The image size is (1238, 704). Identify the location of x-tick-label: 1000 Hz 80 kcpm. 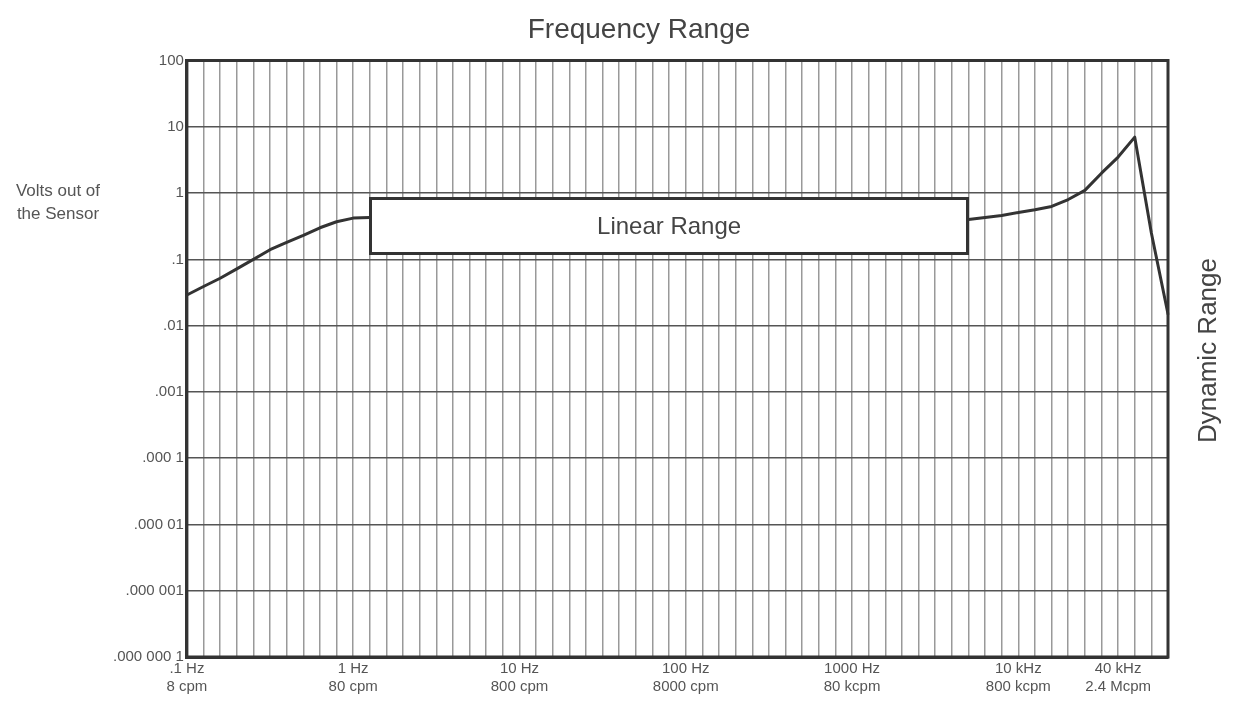
(852, 677).